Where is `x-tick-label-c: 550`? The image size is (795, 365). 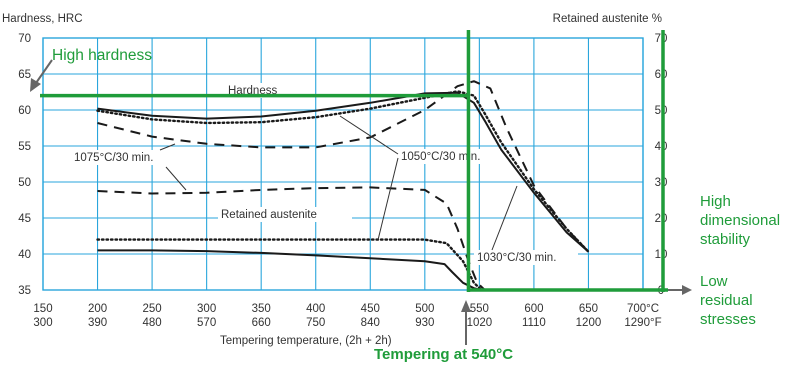
x-tick-label-c: 550 is located at coordinates (479, 309).